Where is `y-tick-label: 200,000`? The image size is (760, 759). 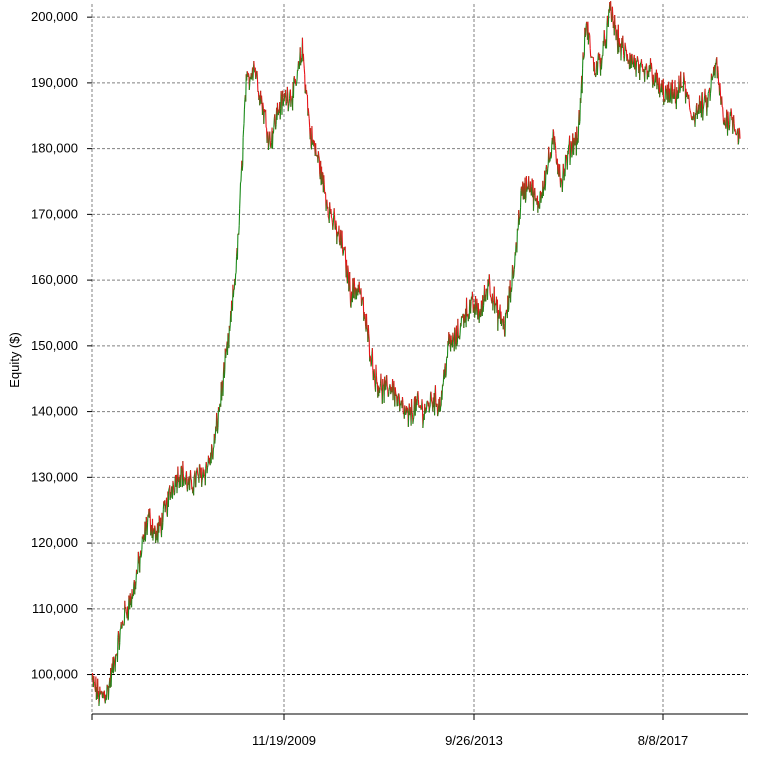 y-tick-label: 200,000 is located at coordinates (54, 16).